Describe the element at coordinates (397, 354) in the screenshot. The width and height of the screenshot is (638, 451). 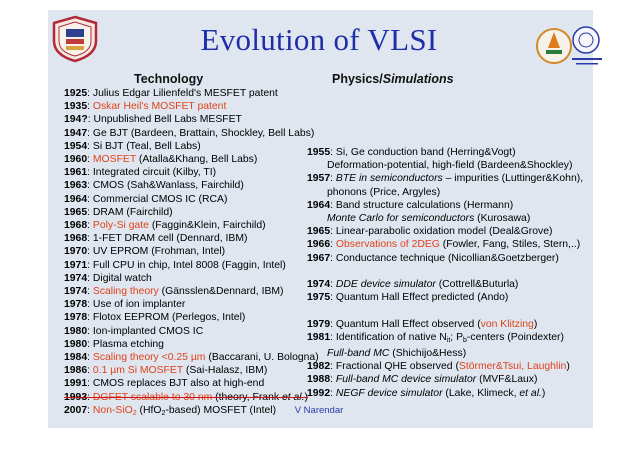
I see `timeline-entry: Full-band MC (Shichijo&Hess)` at that location.